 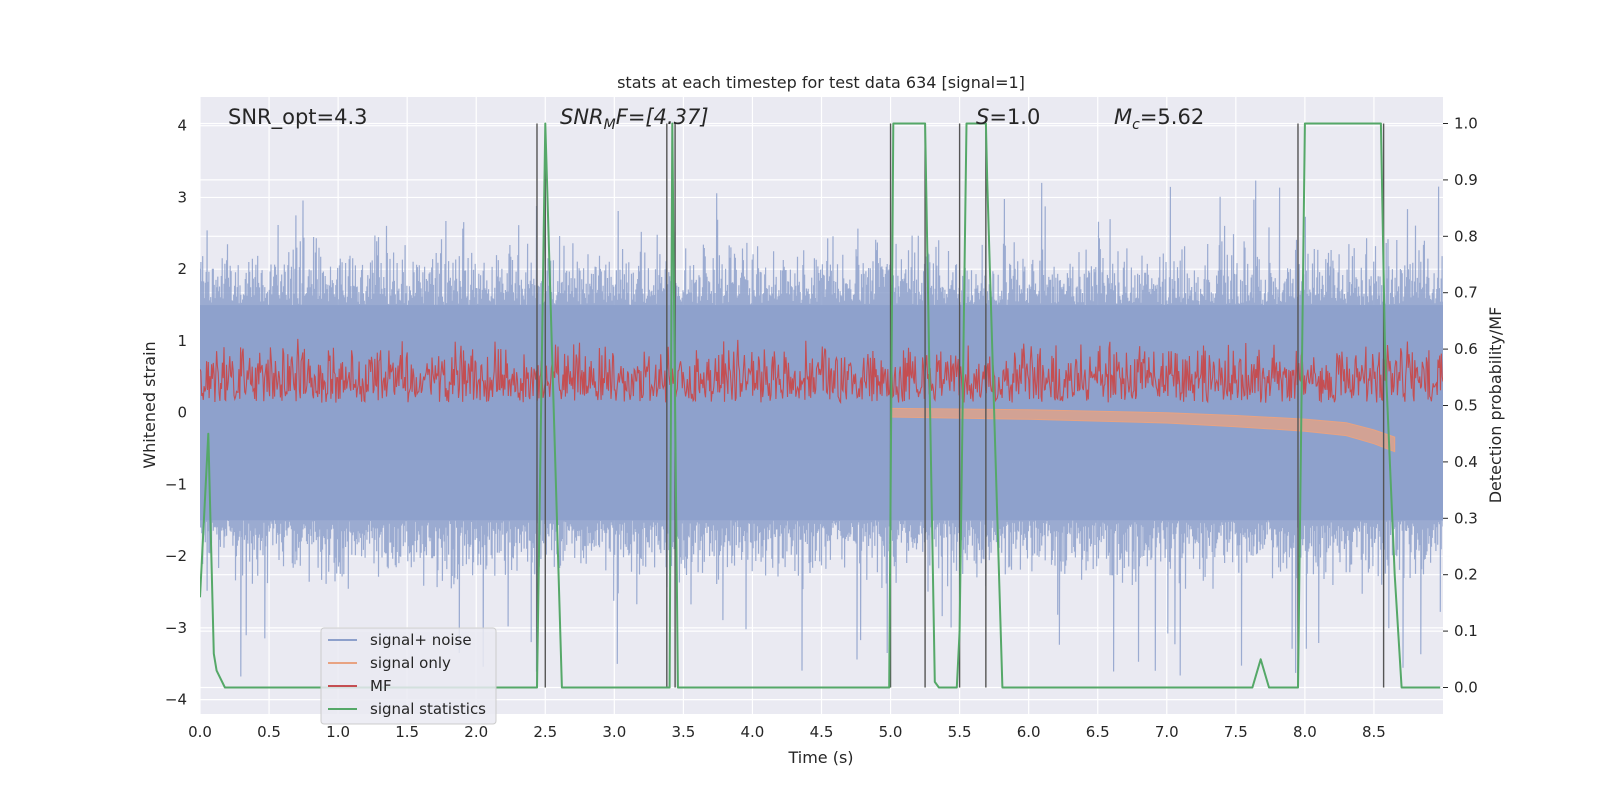 What do you see at coordinates (1167, 732) in the screenshot?
I see `x-tick-label: 7.0` at bounding box center [1167, 732].